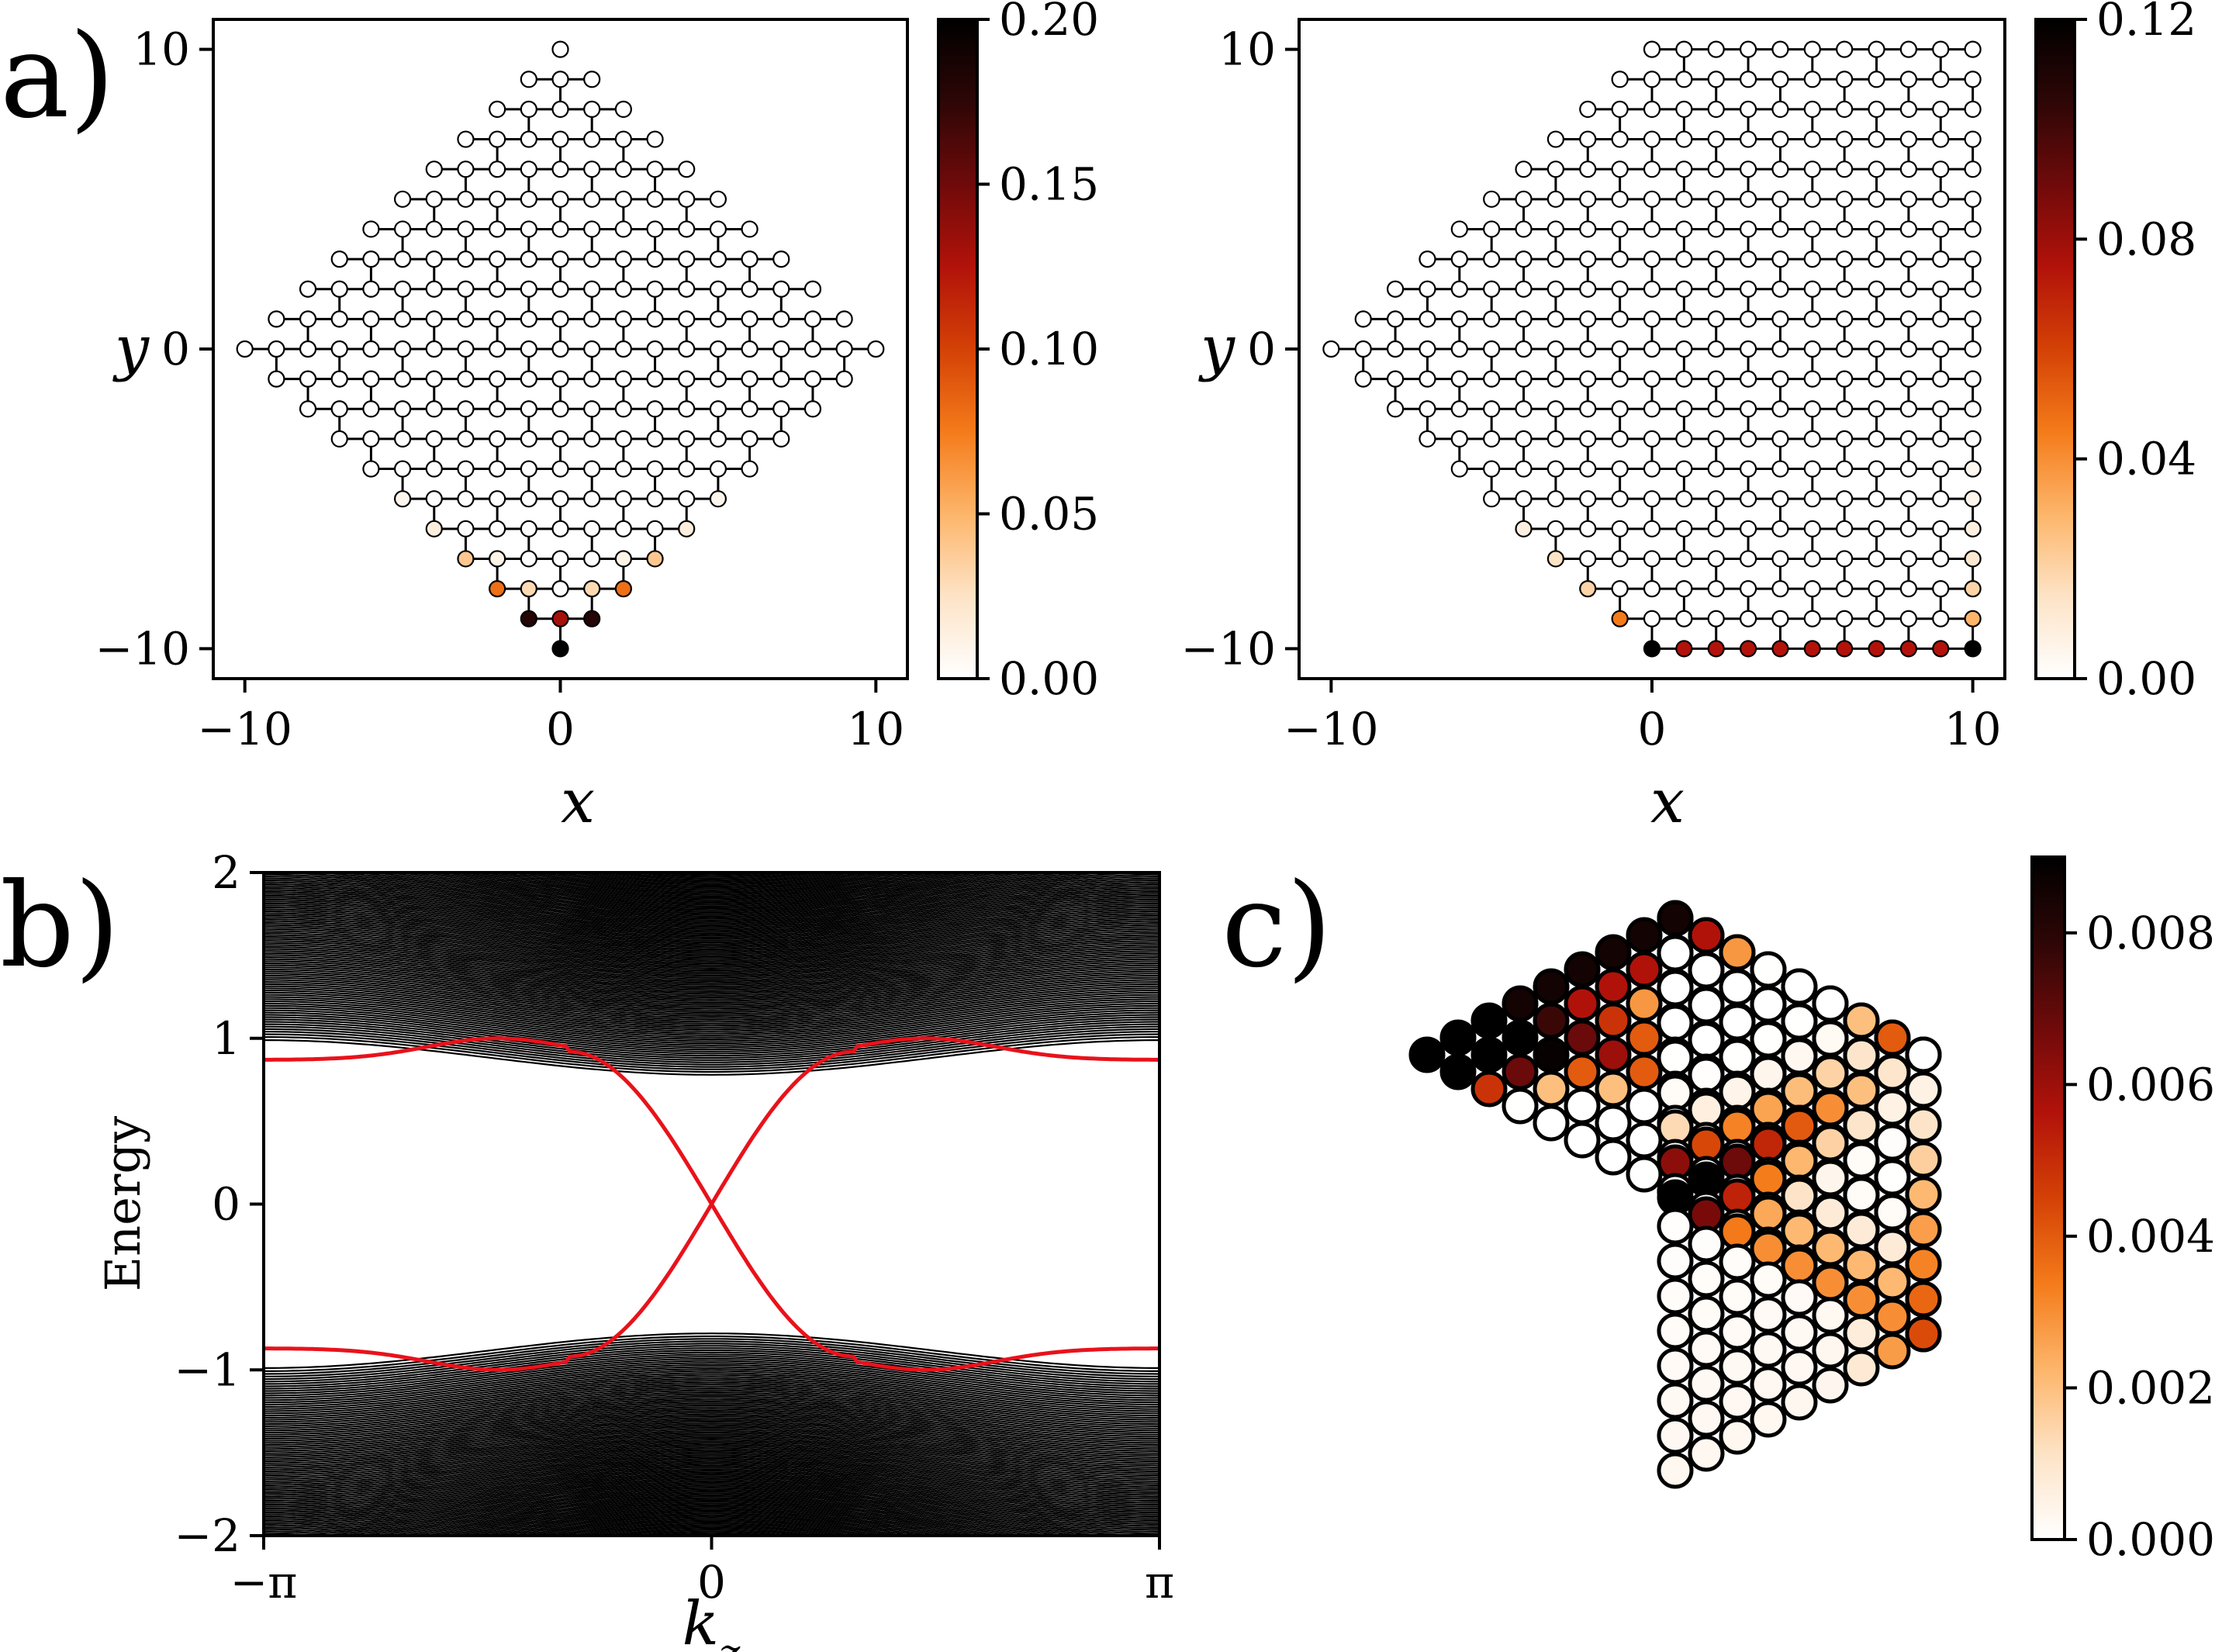  What do you see at coordinates (875, 729) in the screenshot?
I see `x-tick-label: 10` at bounding box center [875, 729].